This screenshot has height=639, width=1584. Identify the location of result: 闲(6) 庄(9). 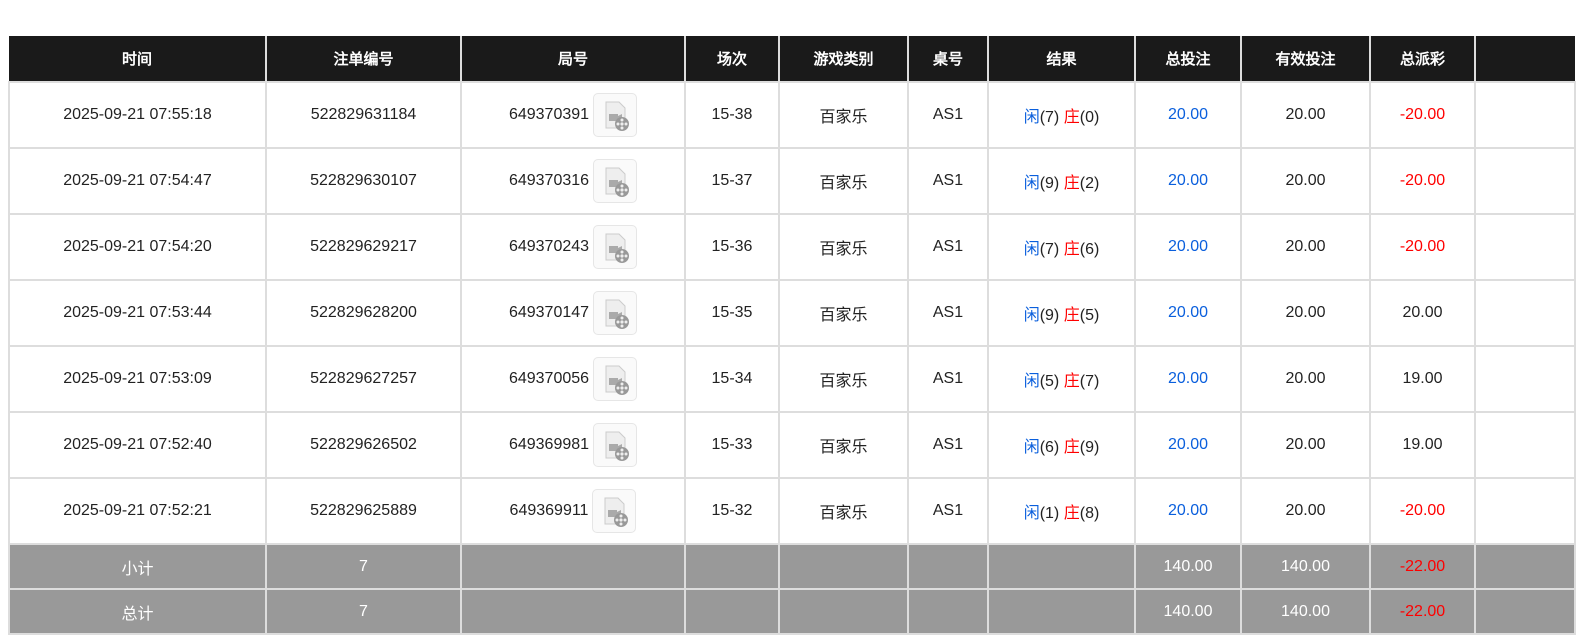
(1061, 445).